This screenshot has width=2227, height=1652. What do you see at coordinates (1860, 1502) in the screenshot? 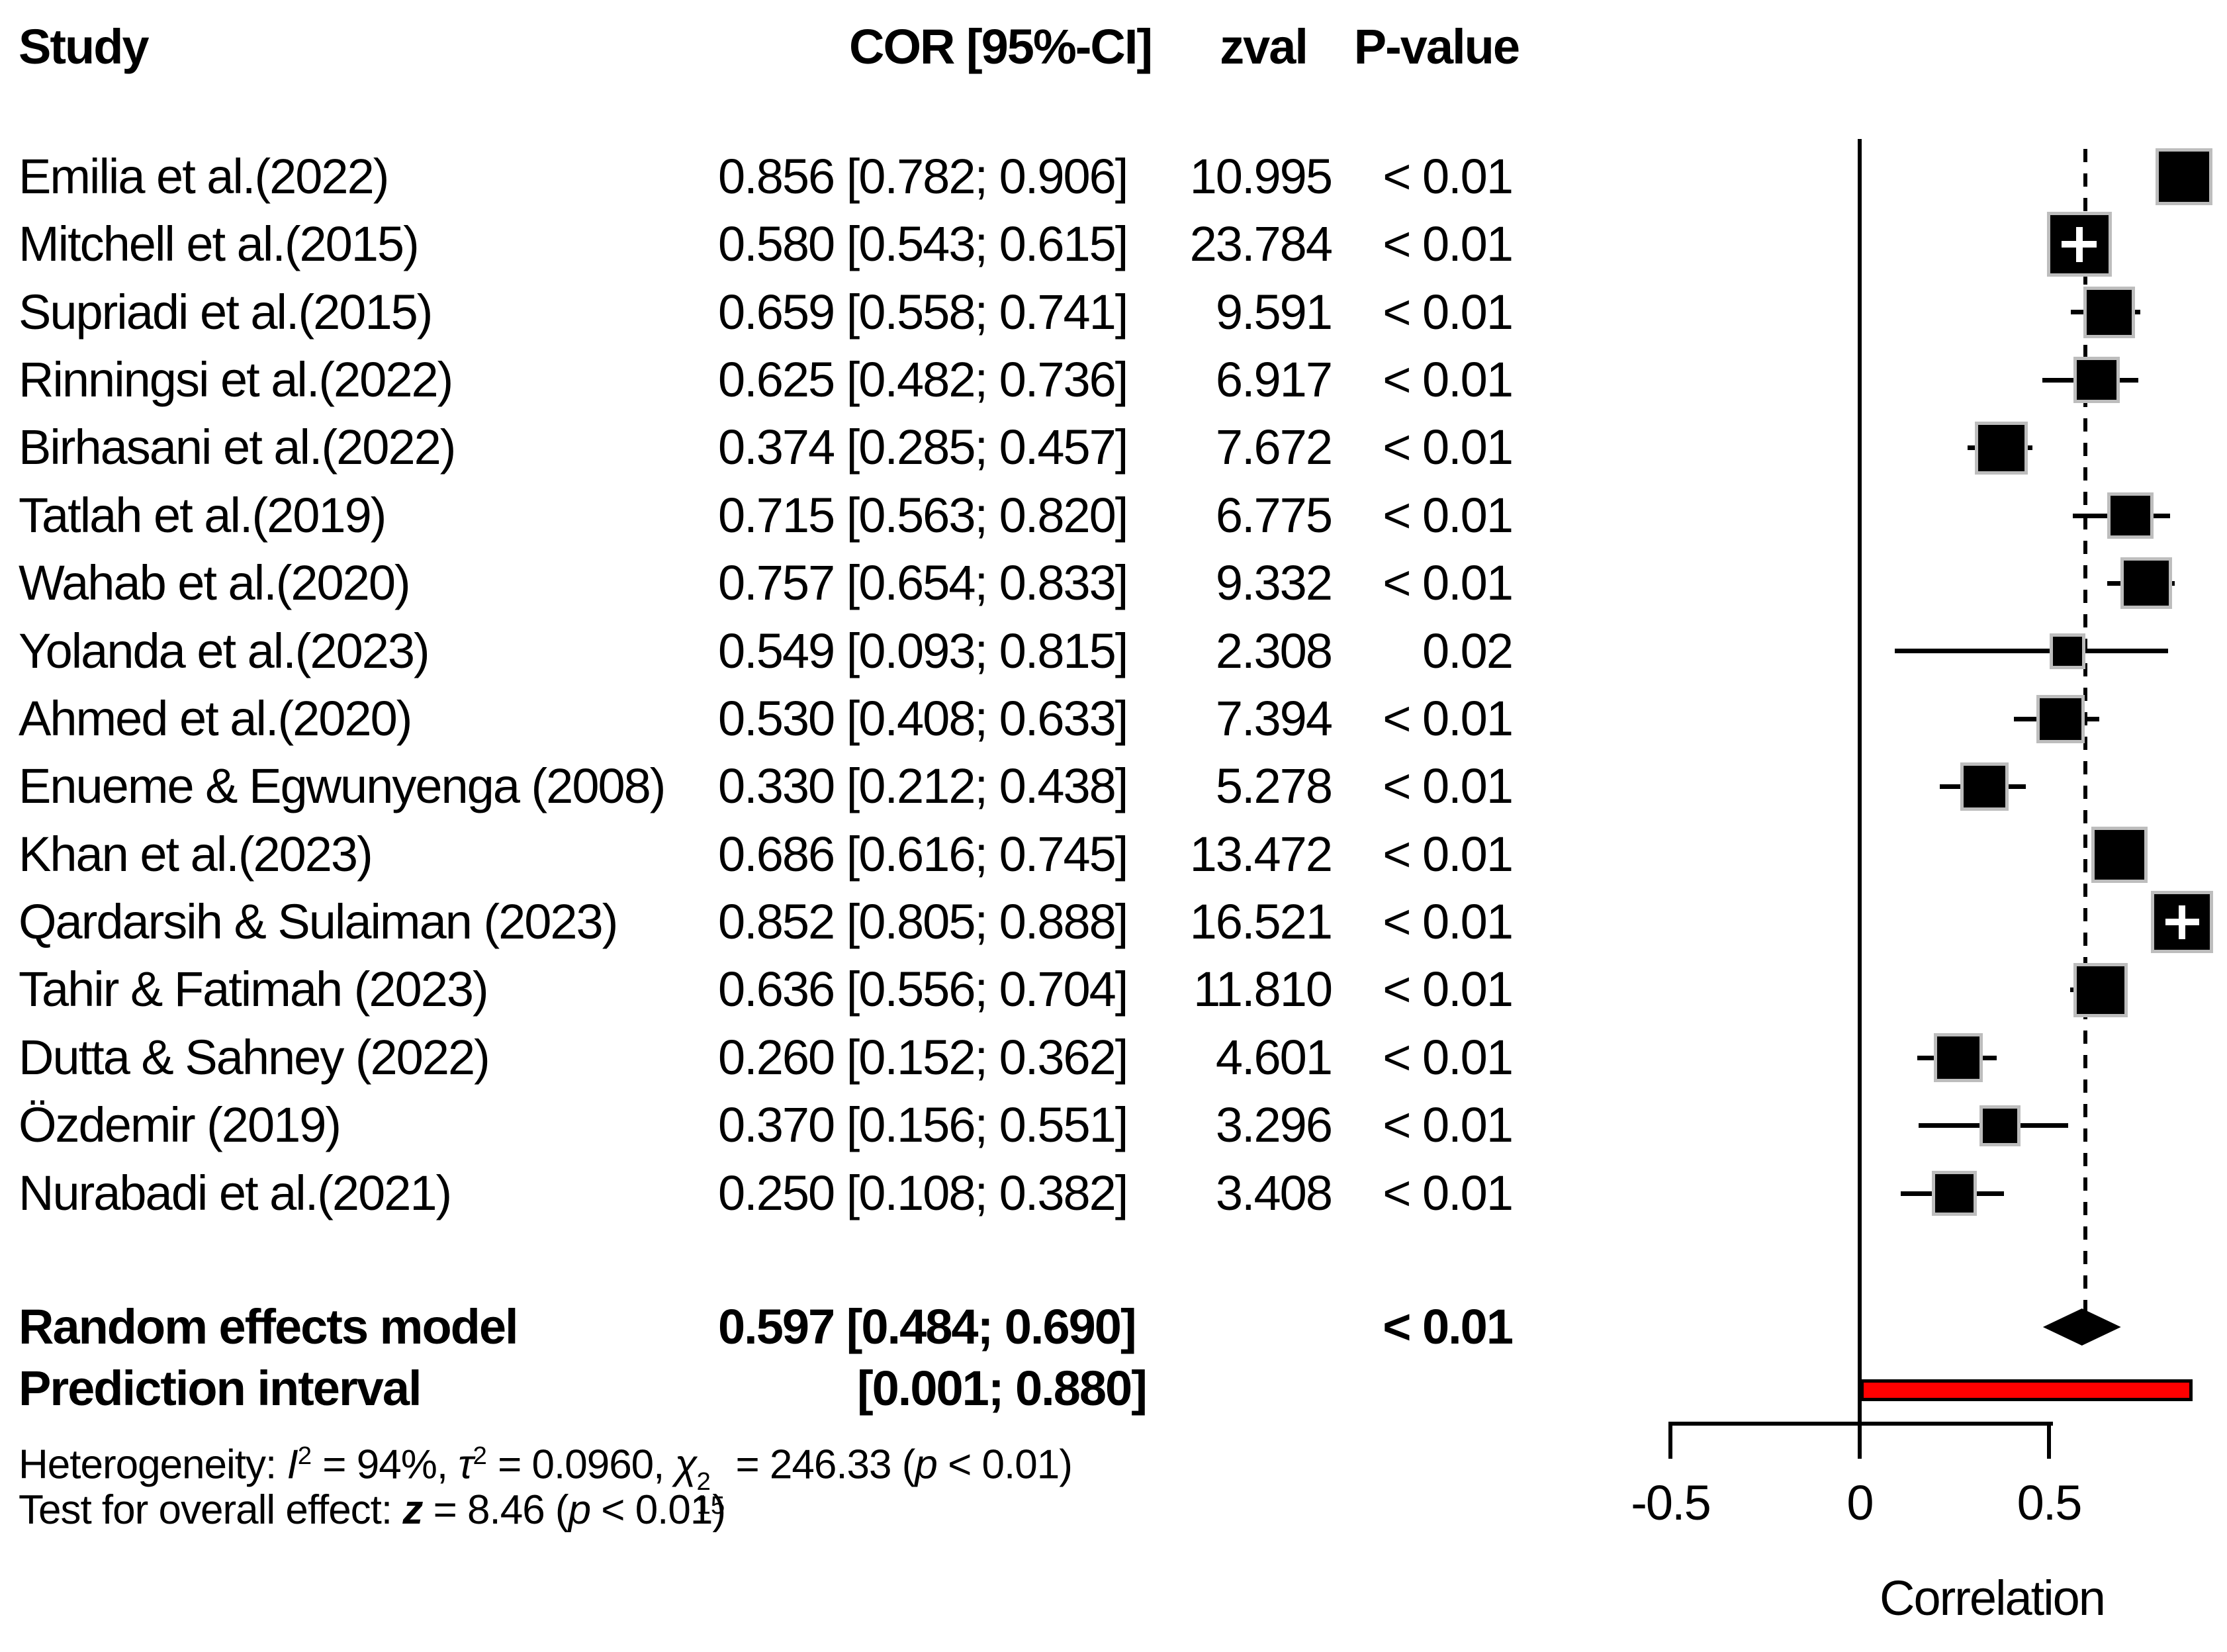
I see `x-axis-tick-label: 0` at bounding box center [1860, 1502].